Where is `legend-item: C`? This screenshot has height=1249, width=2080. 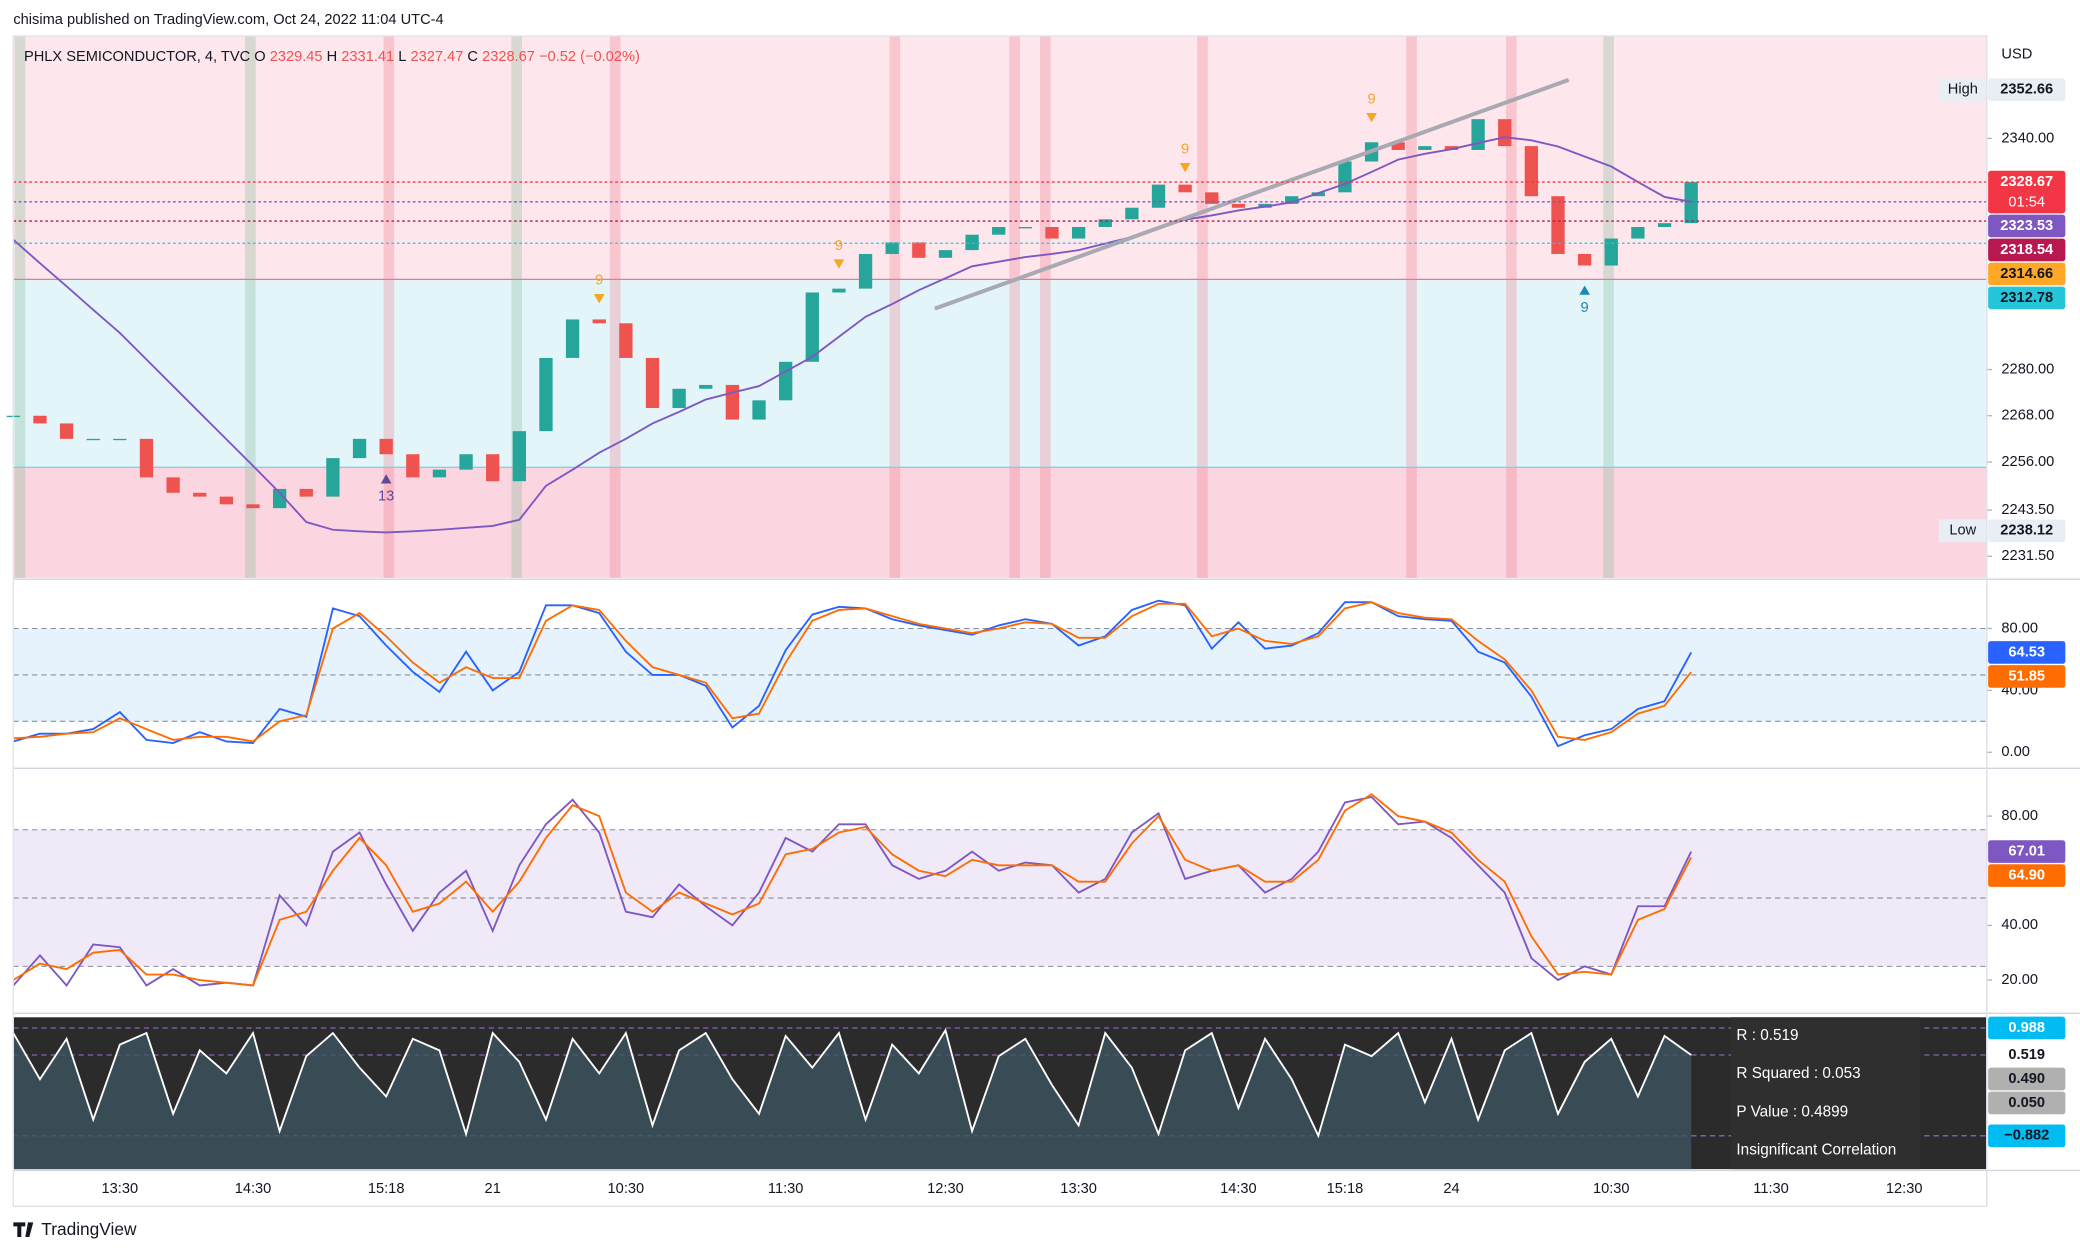
legend-item: C is located at coordinates (472, 57).